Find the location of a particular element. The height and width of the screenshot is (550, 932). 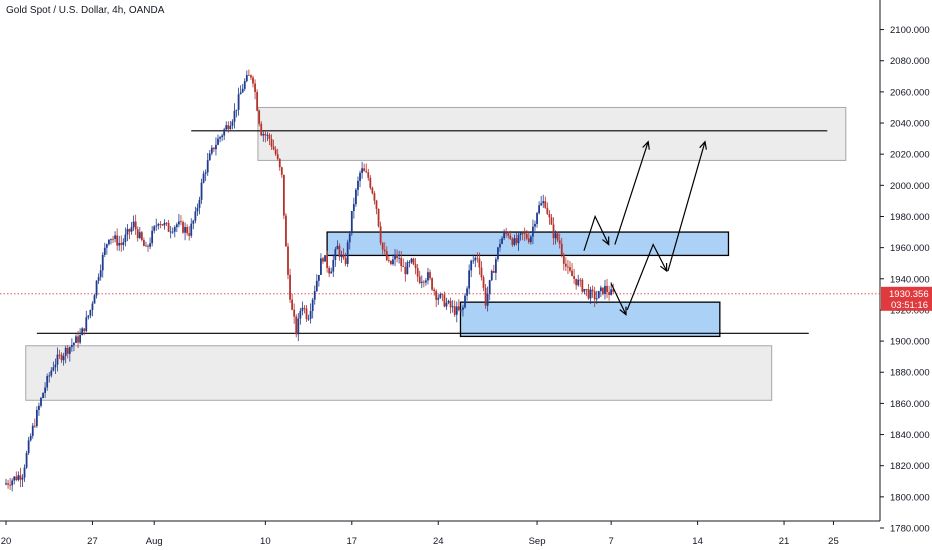

y-tick-label: 2100.000 is located at coordinates (910, 30).